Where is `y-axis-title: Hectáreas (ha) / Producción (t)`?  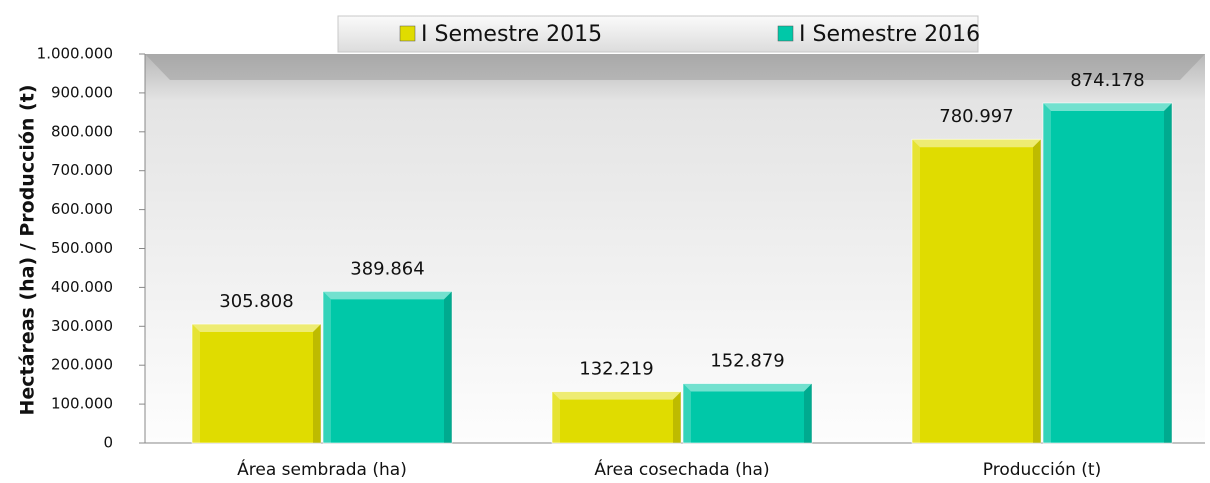
y-axis-title: Hectáreas (ha) / Producción (t) is located at coordinates (28, 250).